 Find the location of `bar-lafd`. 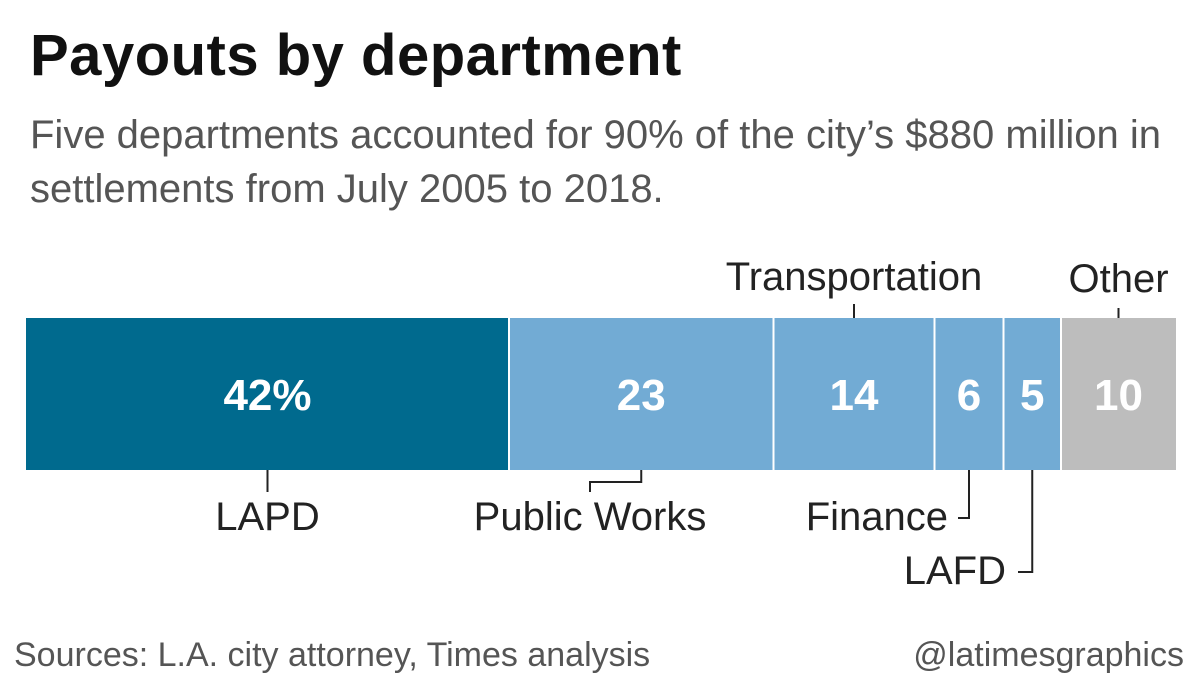

bar-lafd is located at coordinates (1032, 394).